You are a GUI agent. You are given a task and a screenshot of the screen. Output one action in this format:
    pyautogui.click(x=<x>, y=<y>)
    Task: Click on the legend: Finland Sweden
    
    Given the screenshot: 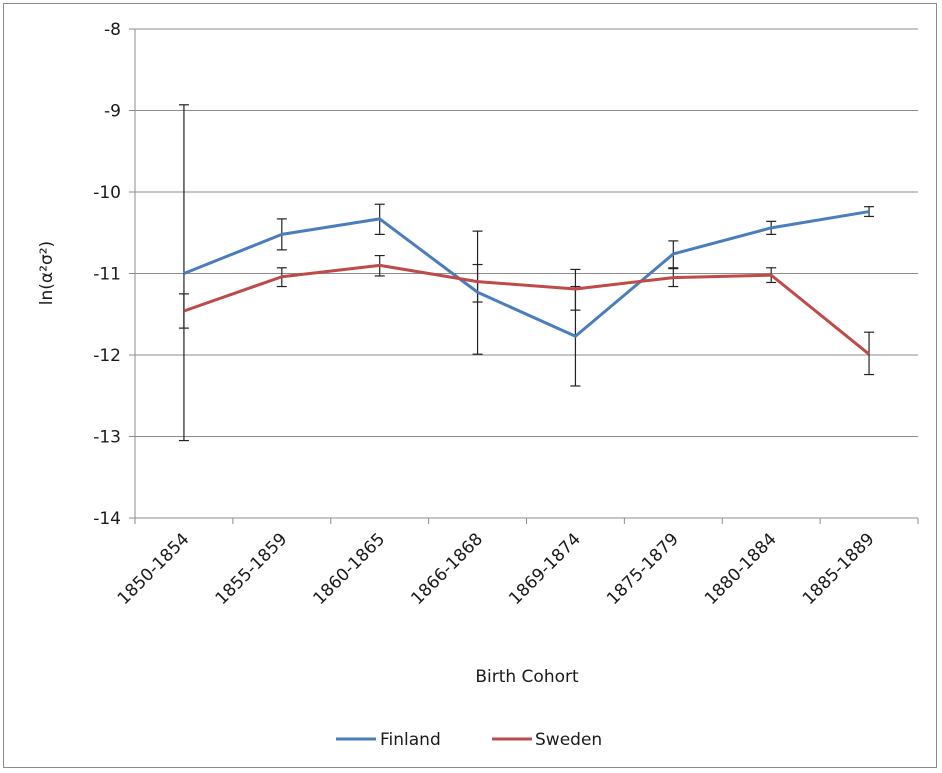 What is the action you would take?
    pyautogui.click(x=469, y=740)
    